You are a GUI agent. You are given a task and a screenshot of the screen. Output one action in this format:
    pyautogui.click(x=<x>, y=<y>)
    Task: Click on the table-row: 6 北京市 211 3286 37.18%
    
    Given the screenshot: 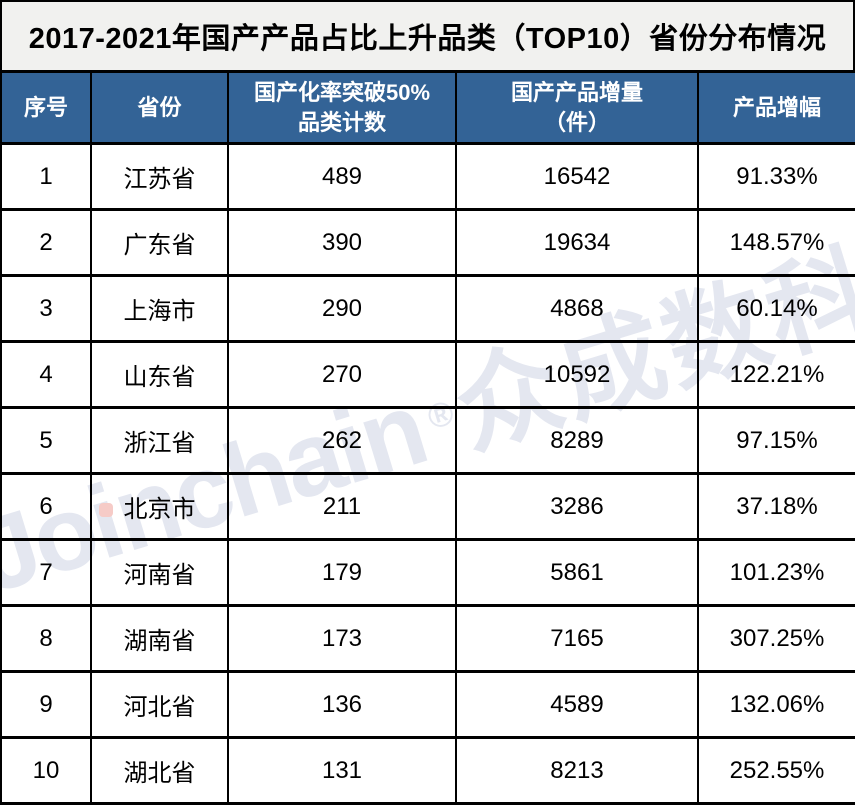 What is the action you would take?
    pyautogui.click(x=427, y=506)
    